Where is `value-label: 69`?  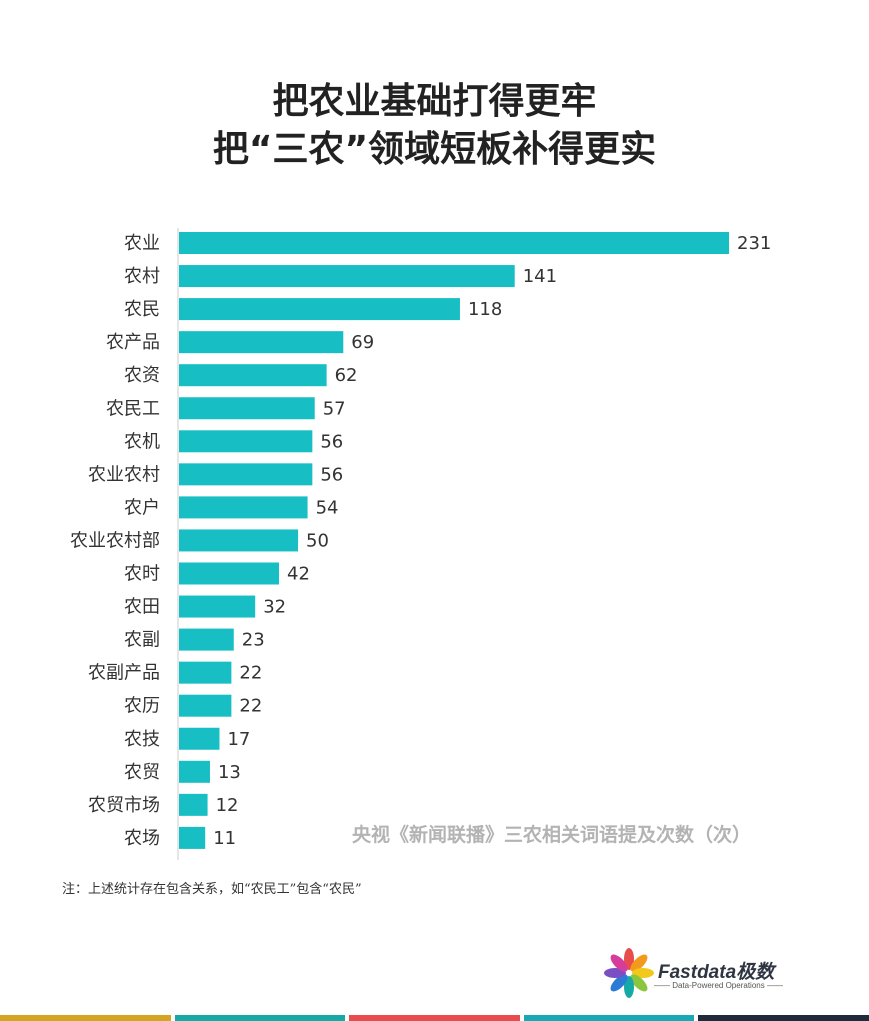 value-label: 69 is located at coordinates (362, 342).